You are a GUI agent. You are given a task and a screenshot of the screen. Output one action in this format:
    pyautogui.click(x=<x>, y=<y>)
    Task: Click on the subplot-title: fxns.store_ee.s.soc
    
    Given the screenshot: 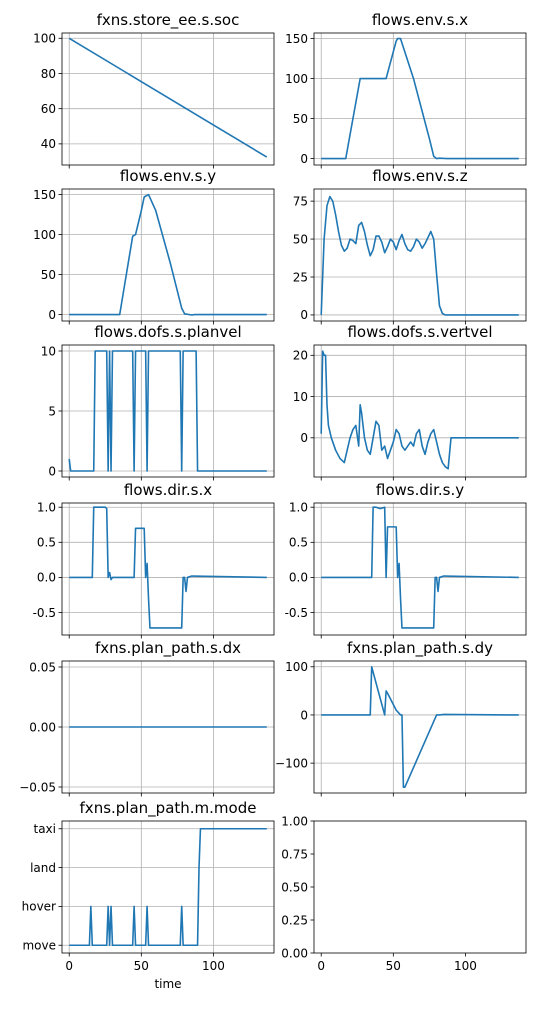 What is the action you would take?
    pyautogui.click(x=168, y=20)
    